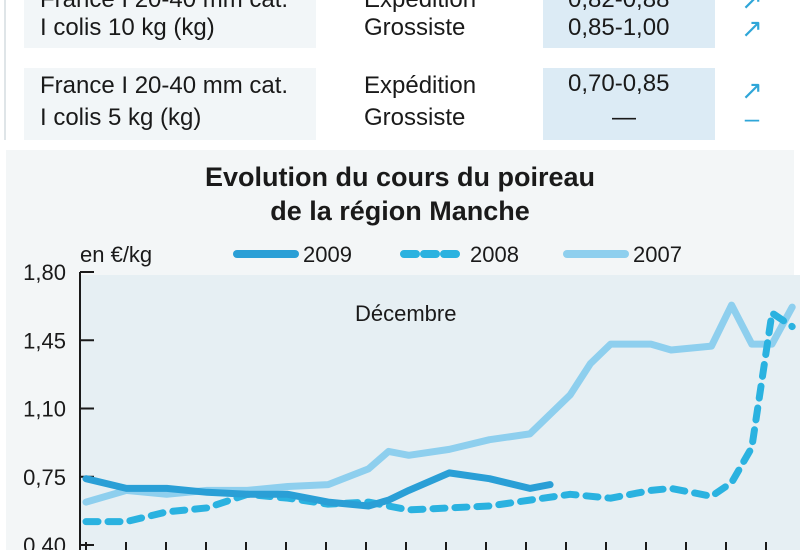 The width and height of the screenshot is (800, 550). What do you see at coordinates (657, 254) in the screenshot?
I see `legend-label-2007: 2007` at bounding box center [657, 254].